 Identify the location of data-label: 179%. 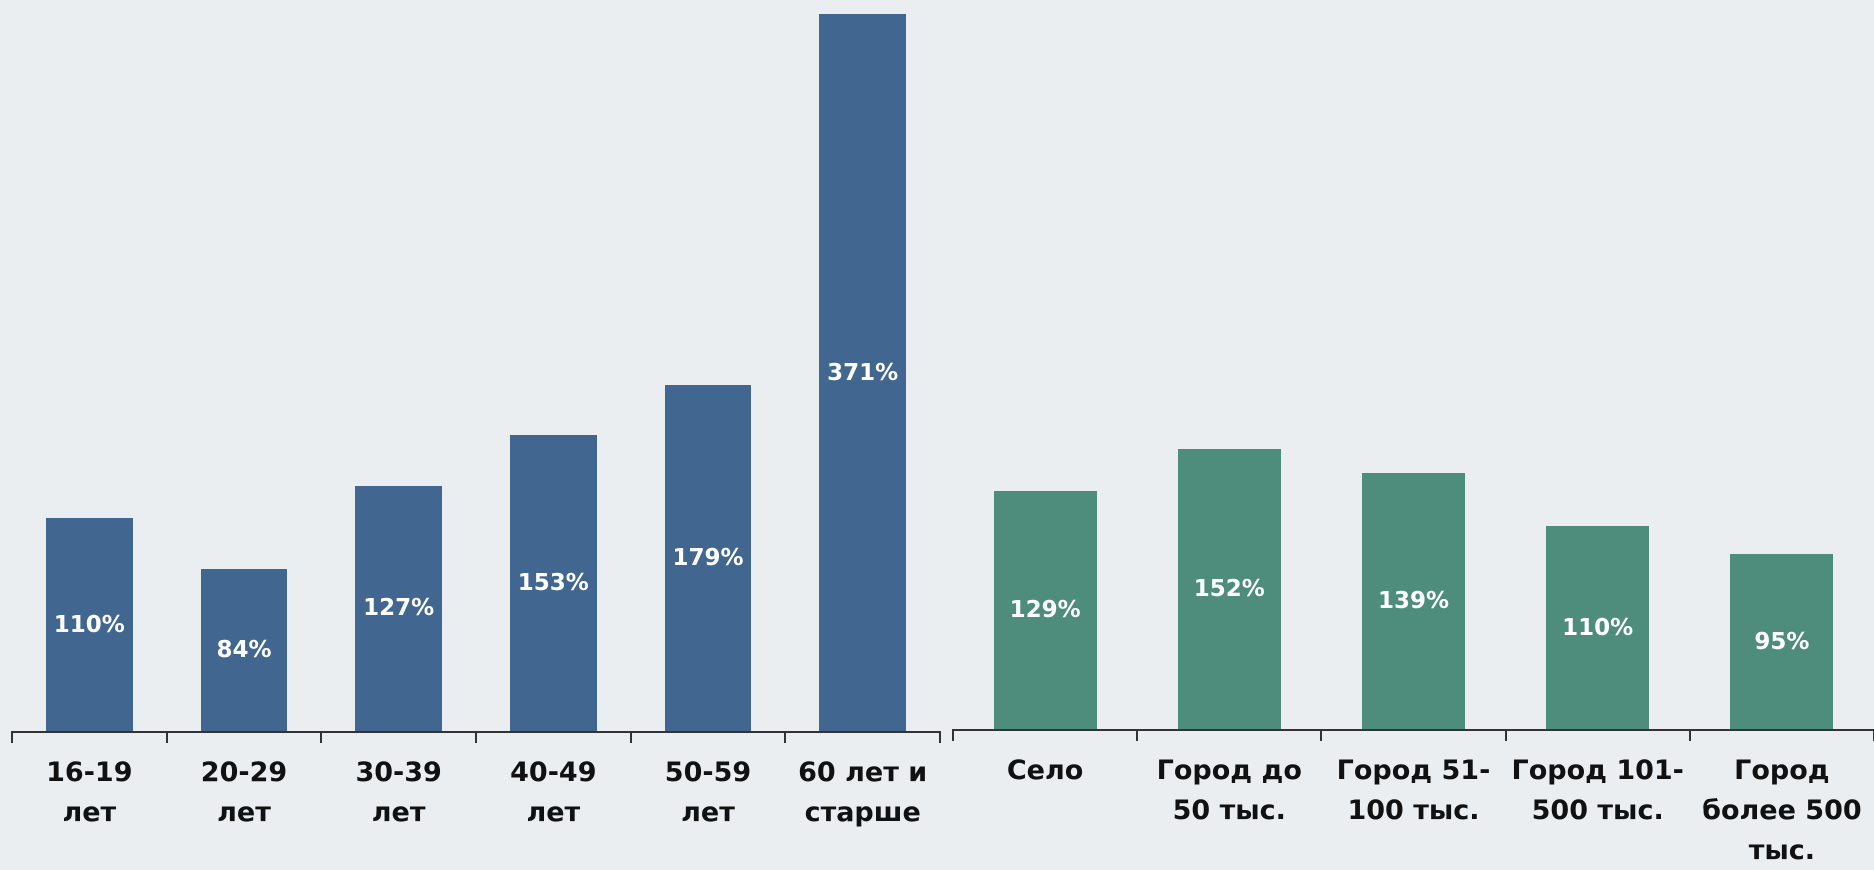
(708, 558).